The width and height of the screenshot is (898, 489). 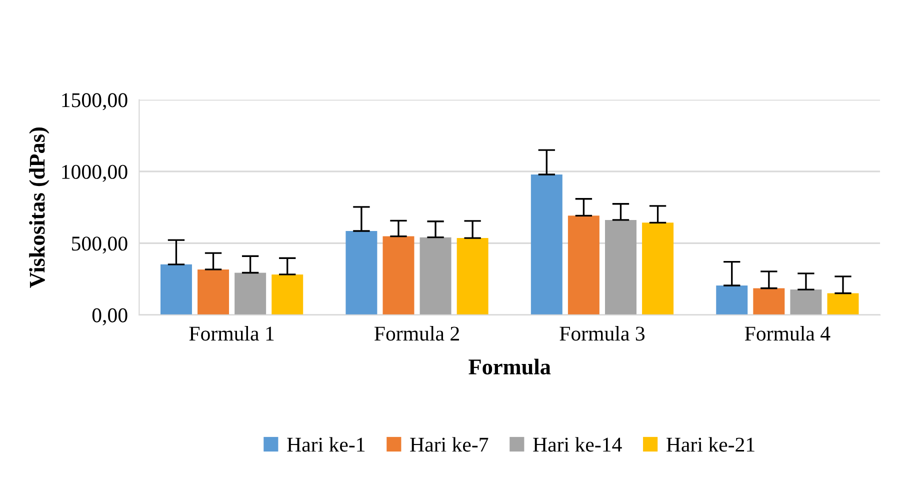 I want to click on legend-label: Hari ke-21, so click(x=710, y=444).